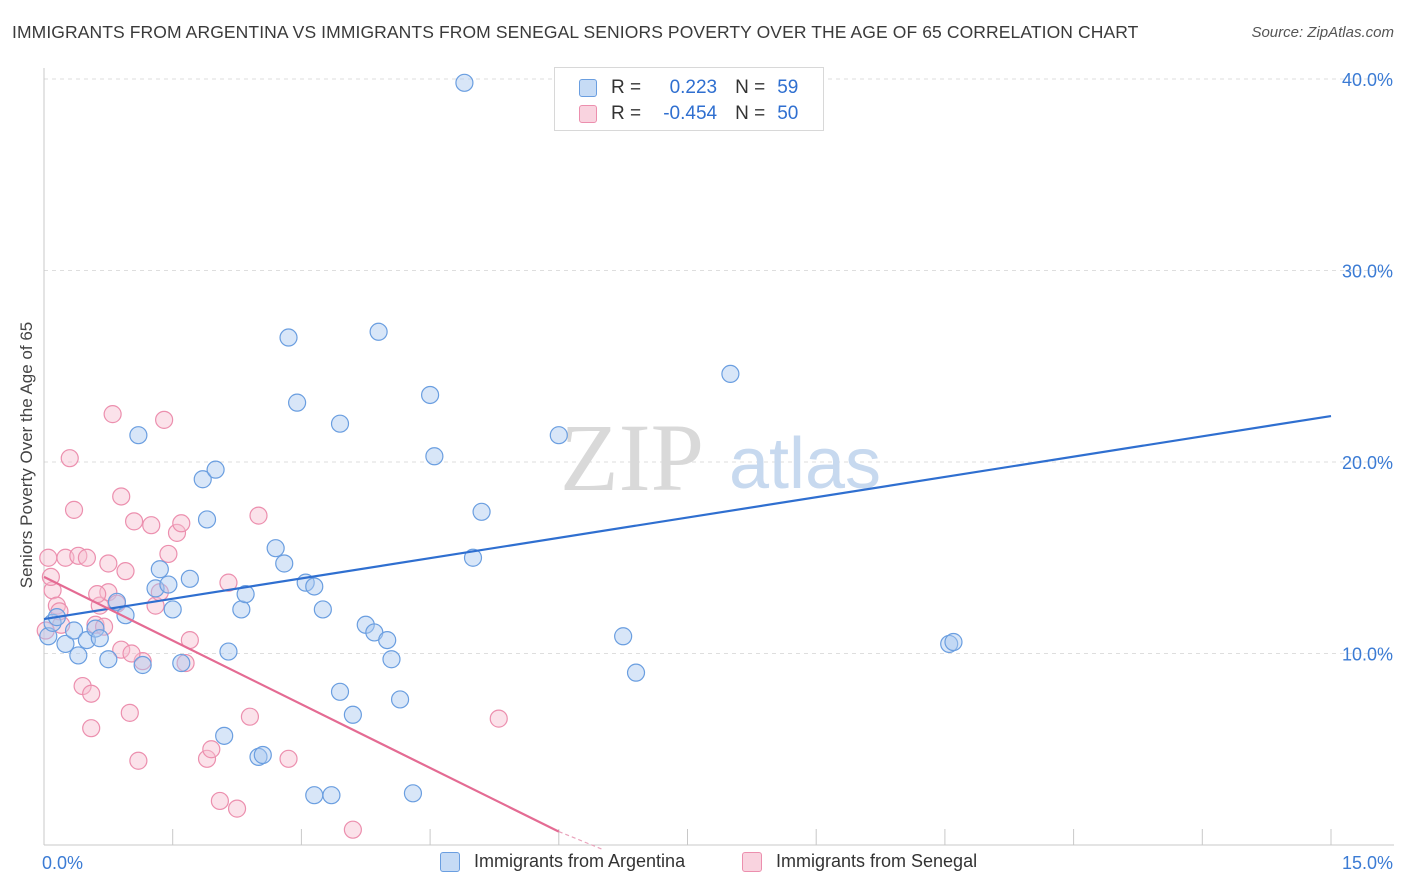 This screenshot has width=1406, height=892. What do you see at coordinates (788, 87) in the screenshot?
I see `n-value: 59` at bounding box center [788, 87].